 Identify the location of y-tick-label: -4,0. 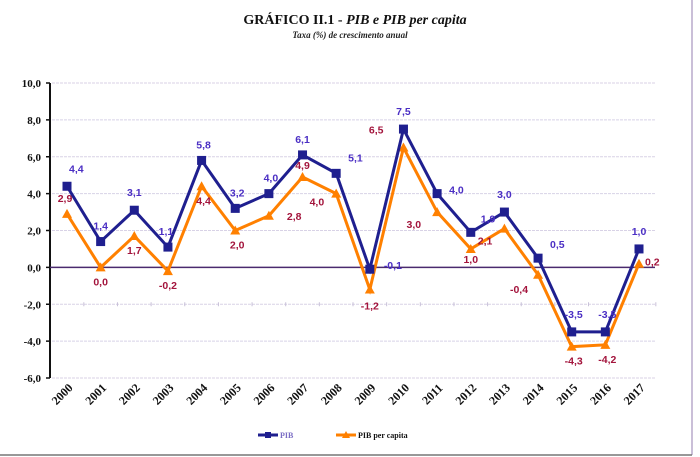
(33, 342).